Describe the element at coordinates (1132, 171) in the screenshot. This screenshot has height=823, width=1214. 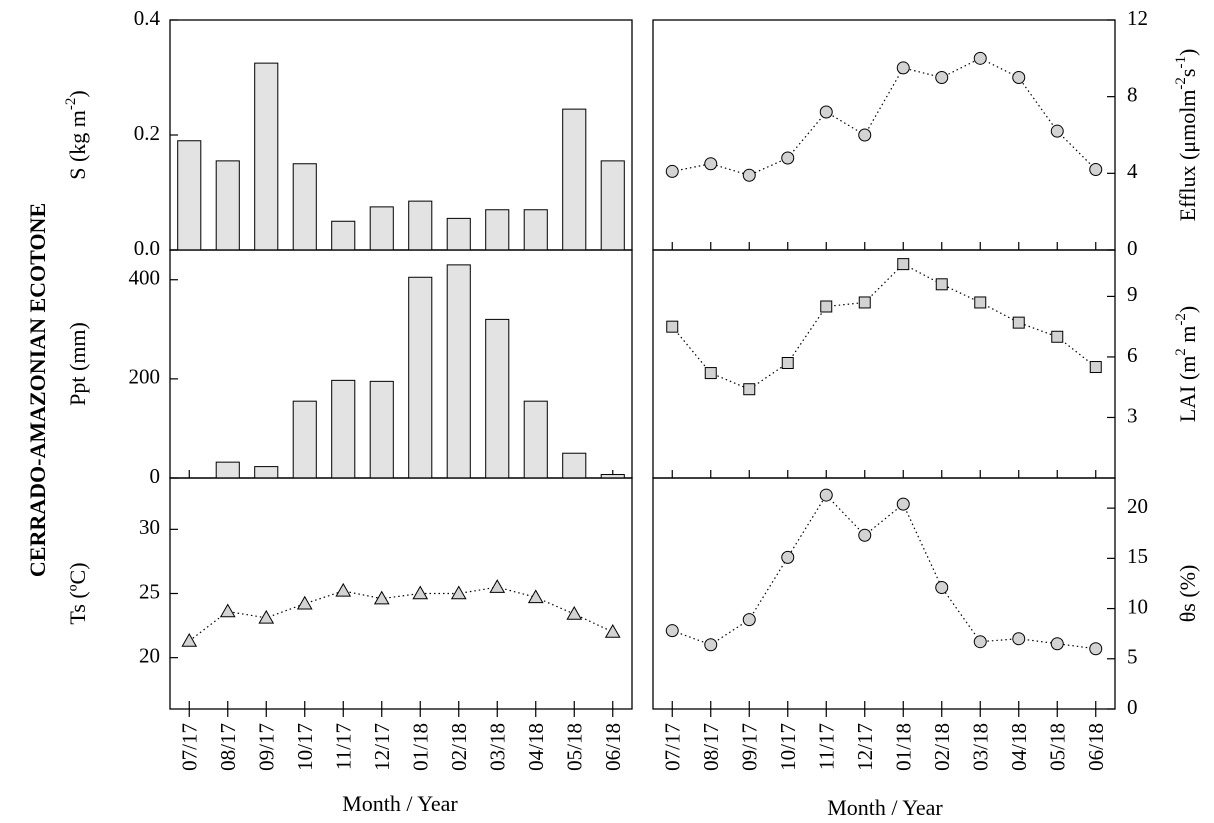
I see `y-tick-label-Efflux: 4` at that location.